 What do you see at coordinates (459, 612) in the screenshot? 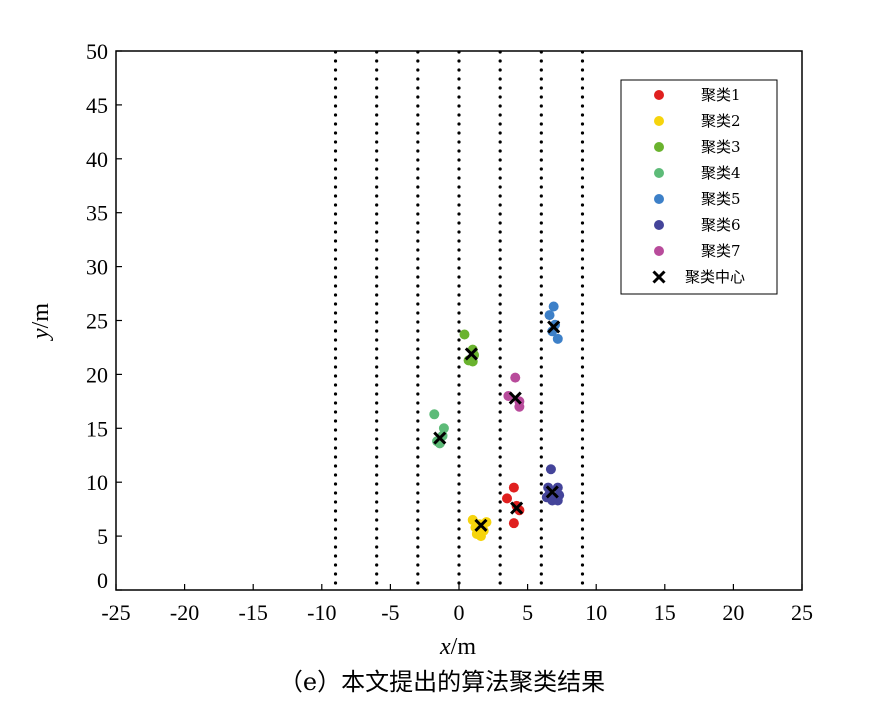
I see `x-tick-label: 0` at bounding box center [459, 612].